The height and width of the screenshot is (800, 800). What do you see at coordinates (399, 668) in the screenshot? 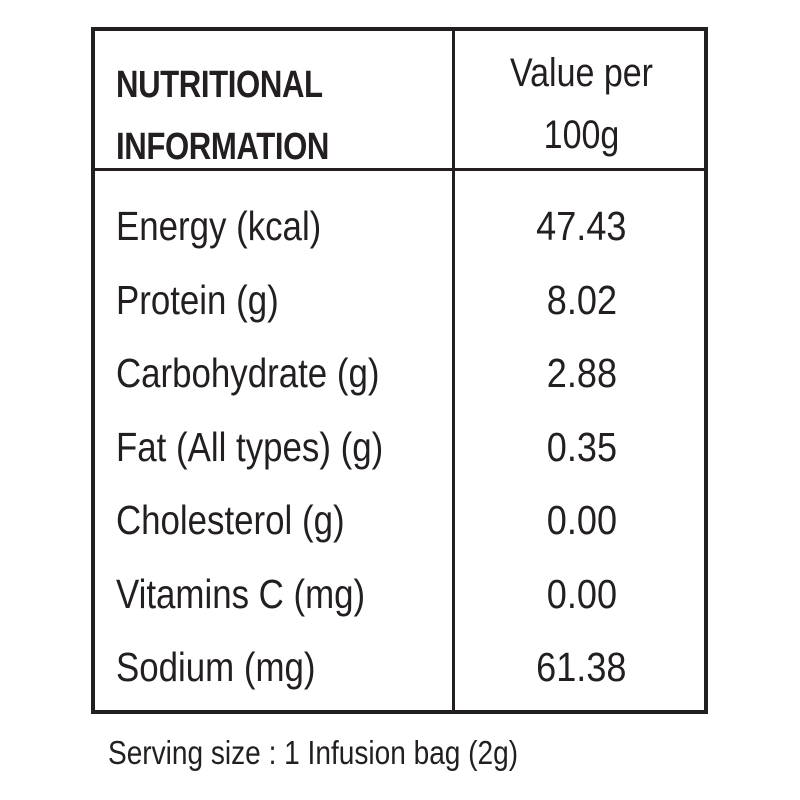
I see `nutrient-row-sodium: Sodium (mg) 61.38` at bounding box center [399, 668].